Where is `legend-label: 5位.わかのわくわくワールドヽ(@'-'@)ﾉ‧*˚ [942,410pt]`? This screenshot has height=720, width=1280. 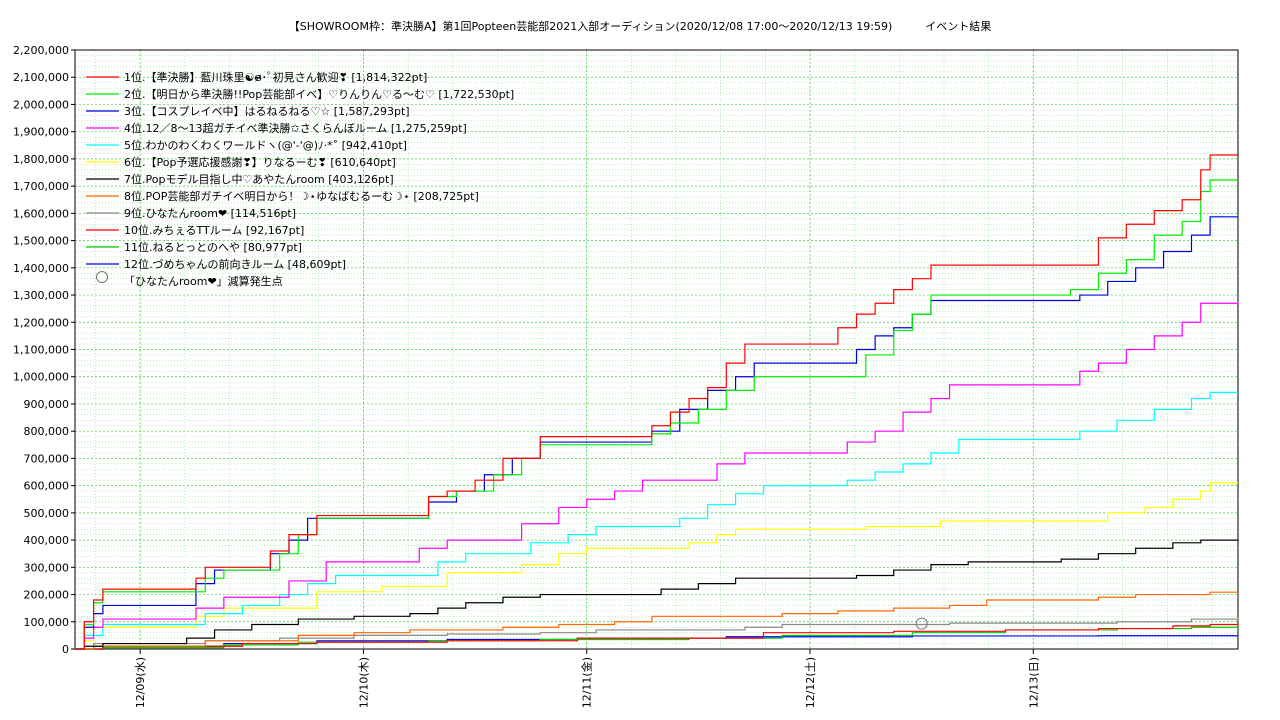
legend-label: 5位.わかのわくわくワールドヽ(@'-'@)ﾉ‧*˚ [942,410pt] is located at coordinates (265, 145).